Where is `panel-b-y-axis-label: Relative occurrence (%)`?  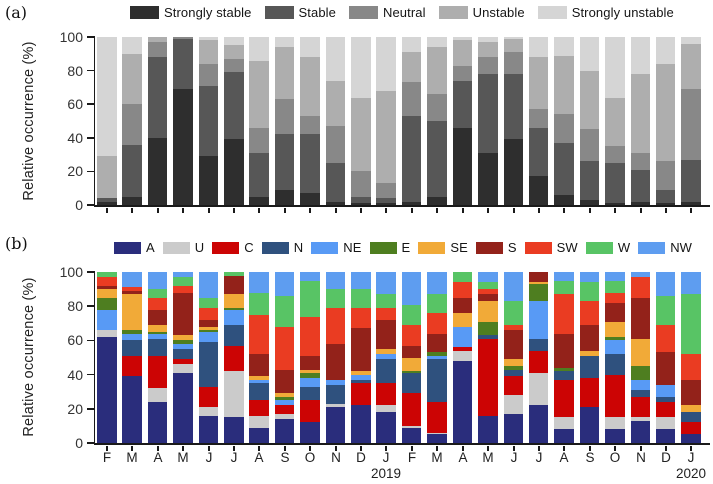 panel-b-y-axis-label: Relative occurrence (%) is located at coordinates (29, 357).